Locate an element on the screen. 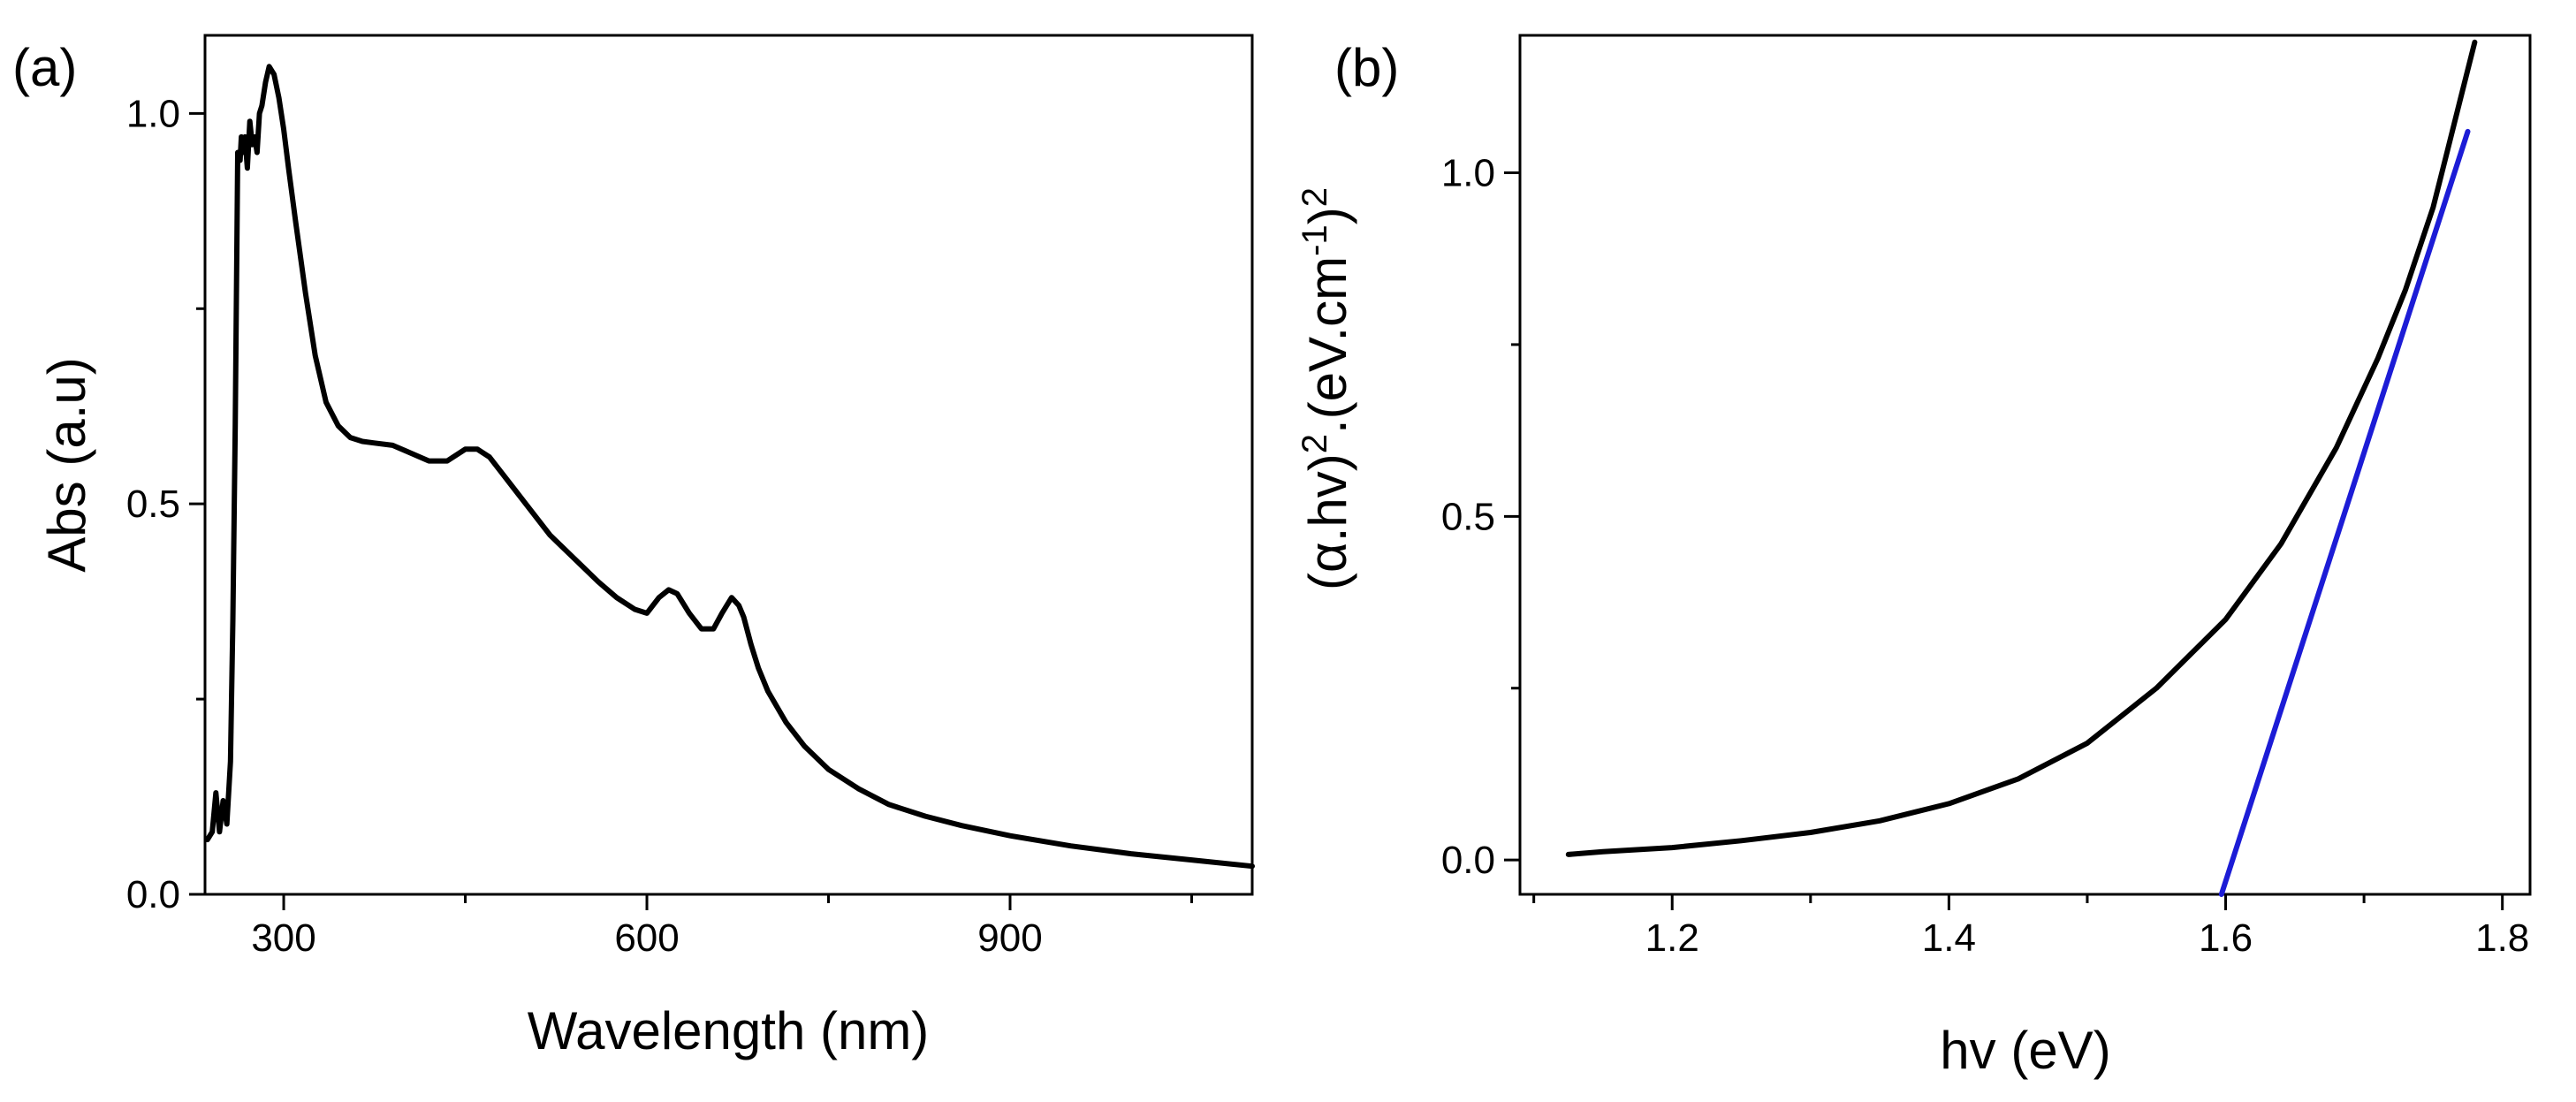  x-tick-label-b-1: 1.4 is located at coordinates (1949, 938).